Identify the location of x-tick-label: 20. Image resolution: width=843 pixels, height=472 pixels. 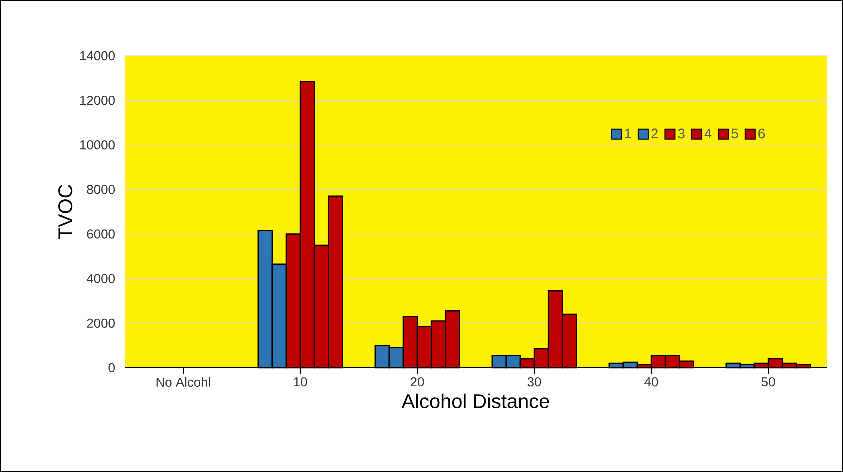
(417, 382).